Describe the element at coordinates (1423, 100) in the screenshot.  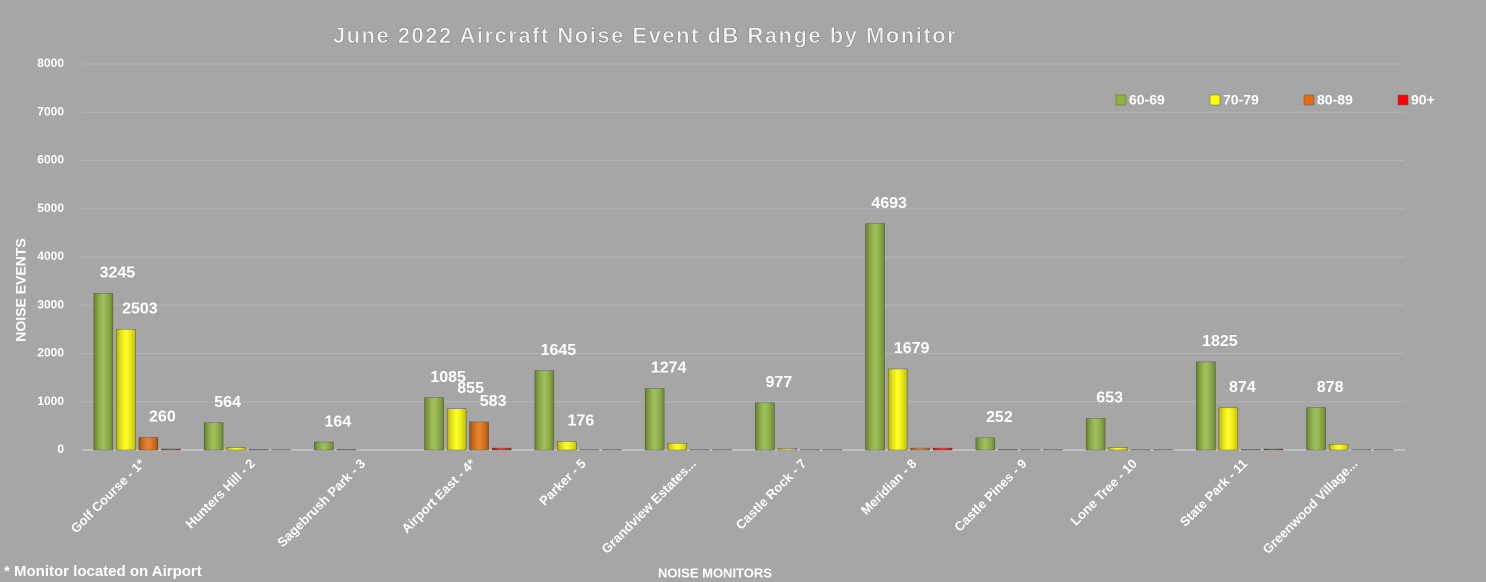
I see `legend-label: 90+` at that location.